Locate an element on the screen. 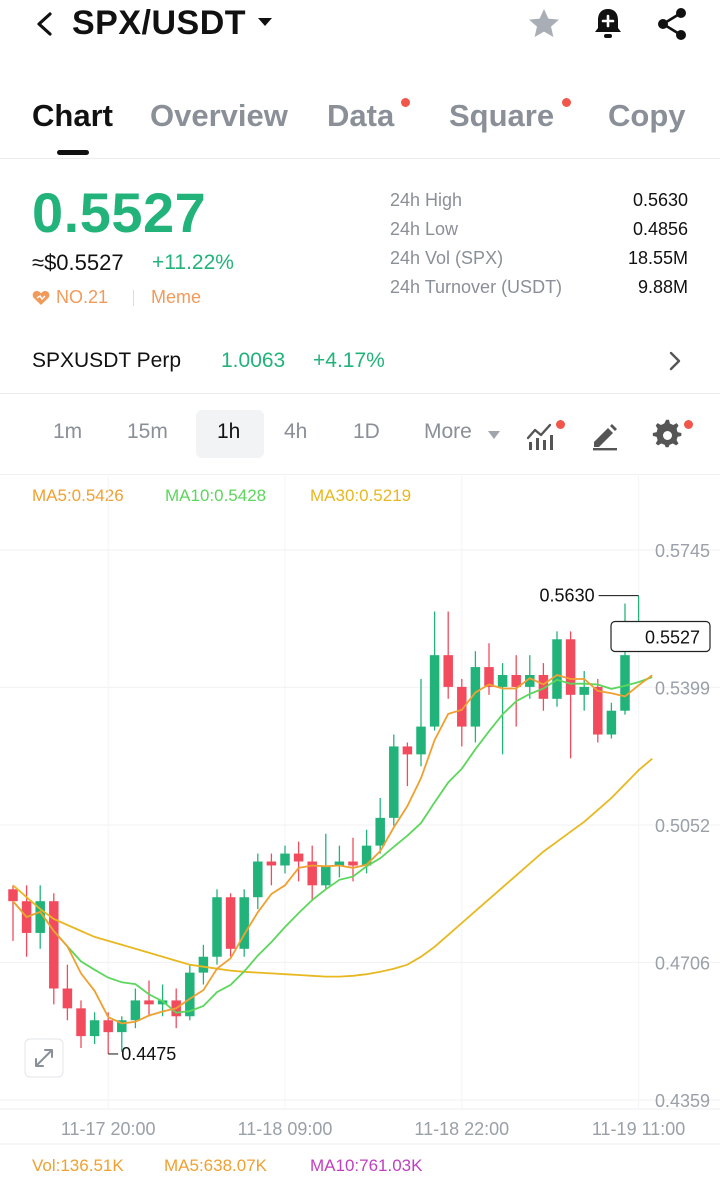 The image size is (720, 1178). tab-data-notification-dot is located at coordinates (405, 102).